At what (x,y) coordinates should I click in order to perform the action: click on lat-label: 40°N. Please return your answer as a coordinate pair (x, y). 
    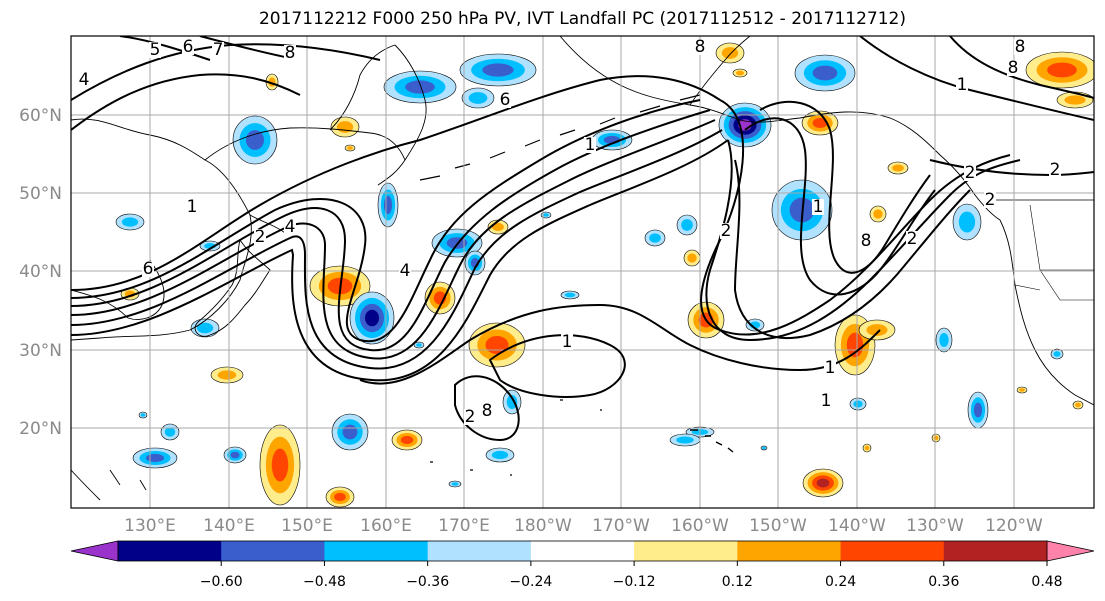
    Looking at the image, I should click on (40, 272).